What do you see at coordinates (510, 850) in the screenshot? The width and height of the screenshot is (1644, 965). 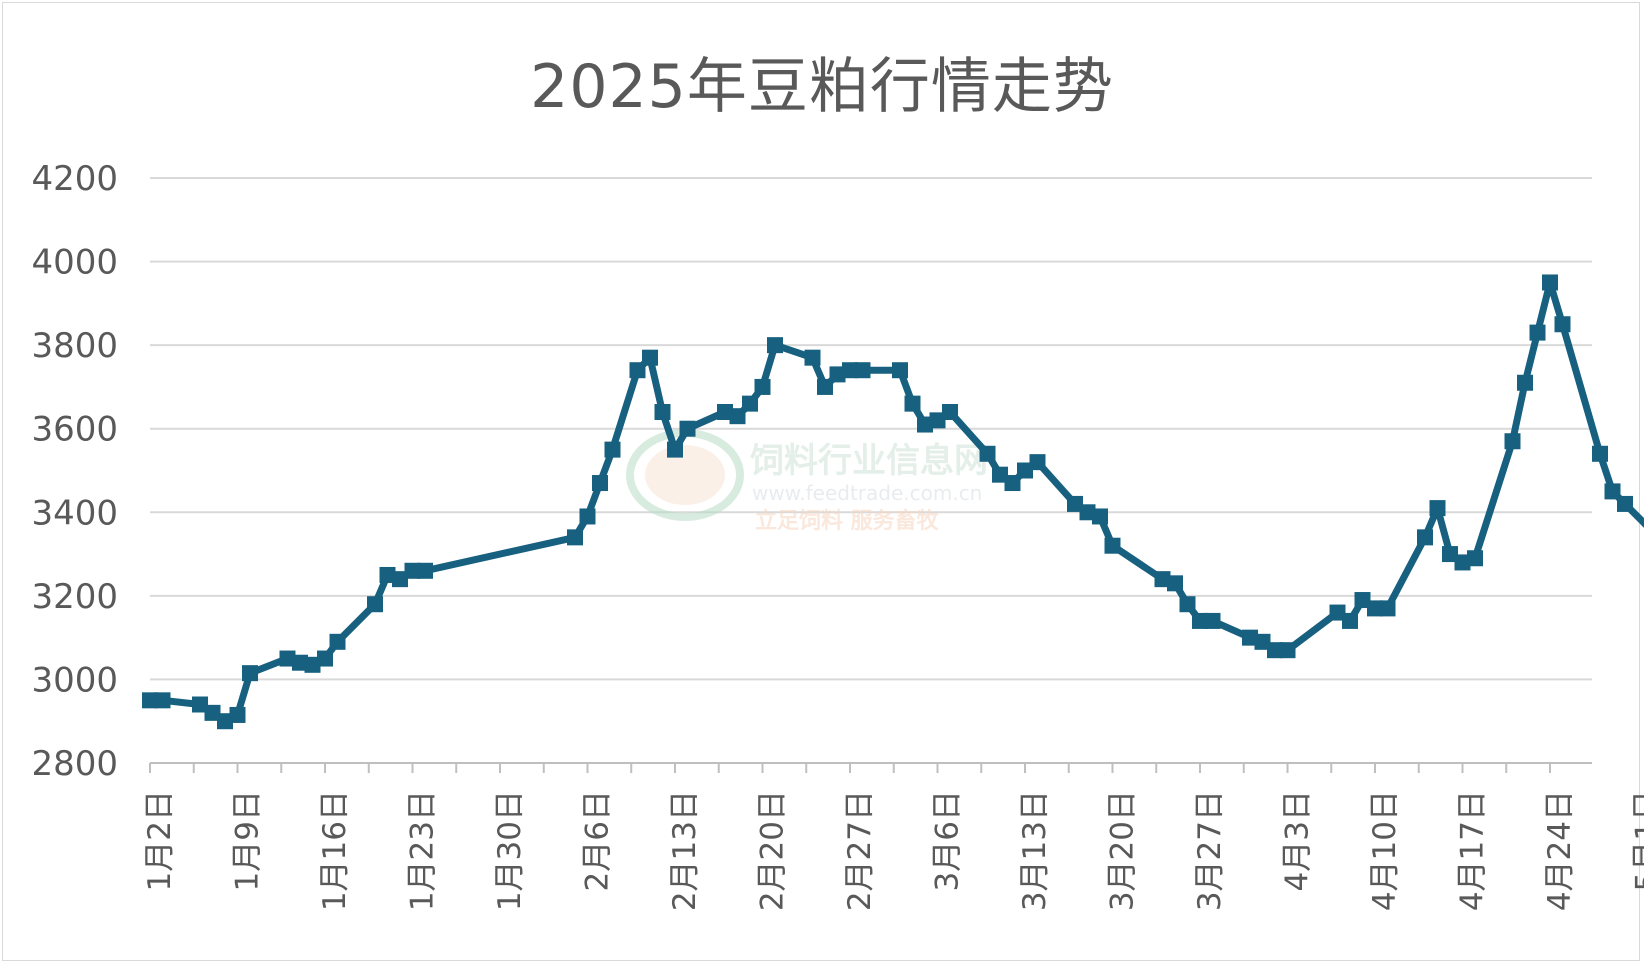 I see `x-tick-label: 1月30日` at bounding box center [510, 850].